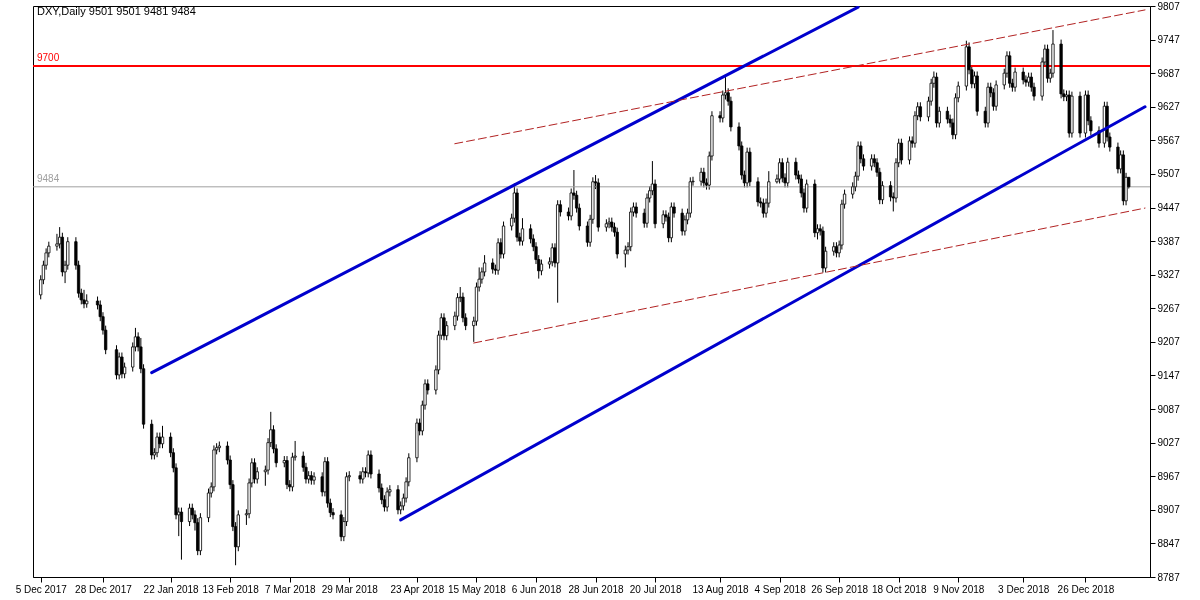 The height and width of the screenshot is (600, 1200). What do you see at coordinates (290, 589) in the screenshot?
I see `x-tick-label: 7 Mar 2018` at bounding box center [290, 589].